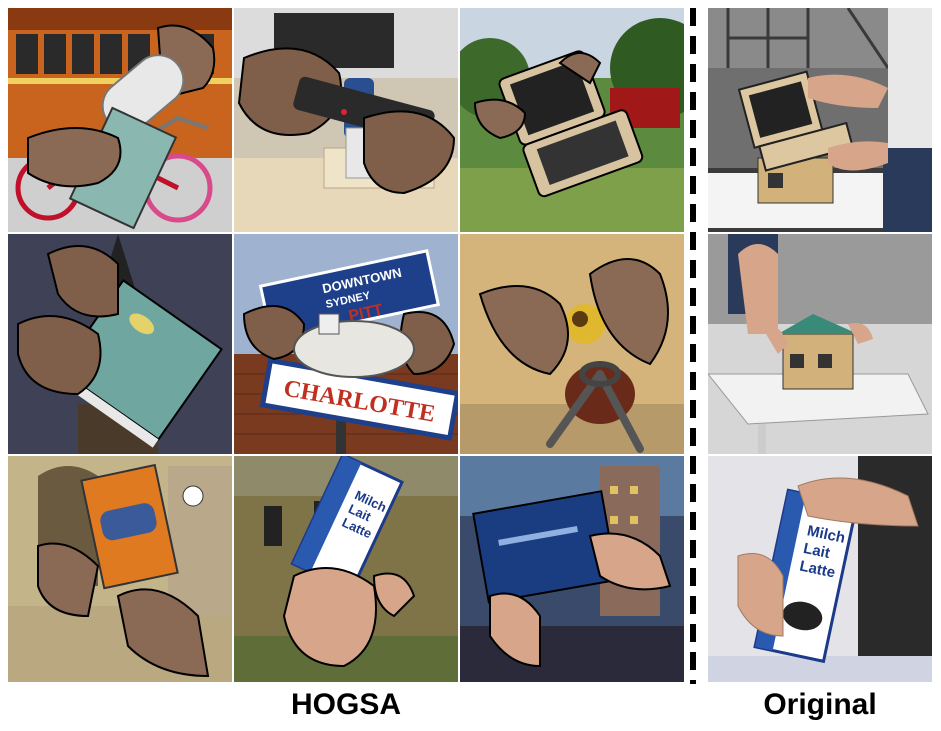 The image size is (941, 731). I want to click on orig-lait-text: Lait, so click(817, 551).